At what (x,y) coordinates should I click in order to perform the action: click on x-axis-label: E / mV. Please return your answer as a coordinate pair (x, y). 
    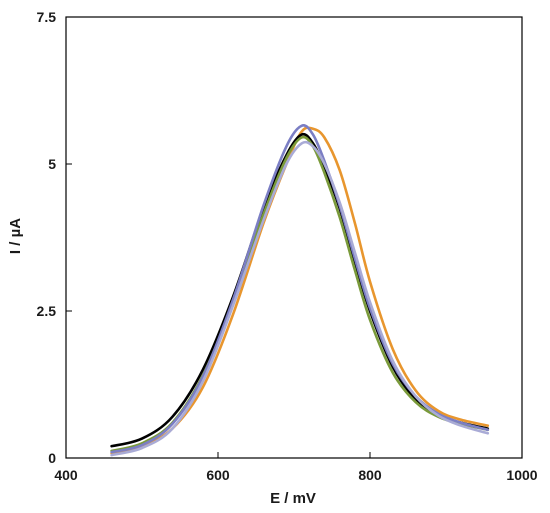
    Looking at the image, I should click on (293, 498).